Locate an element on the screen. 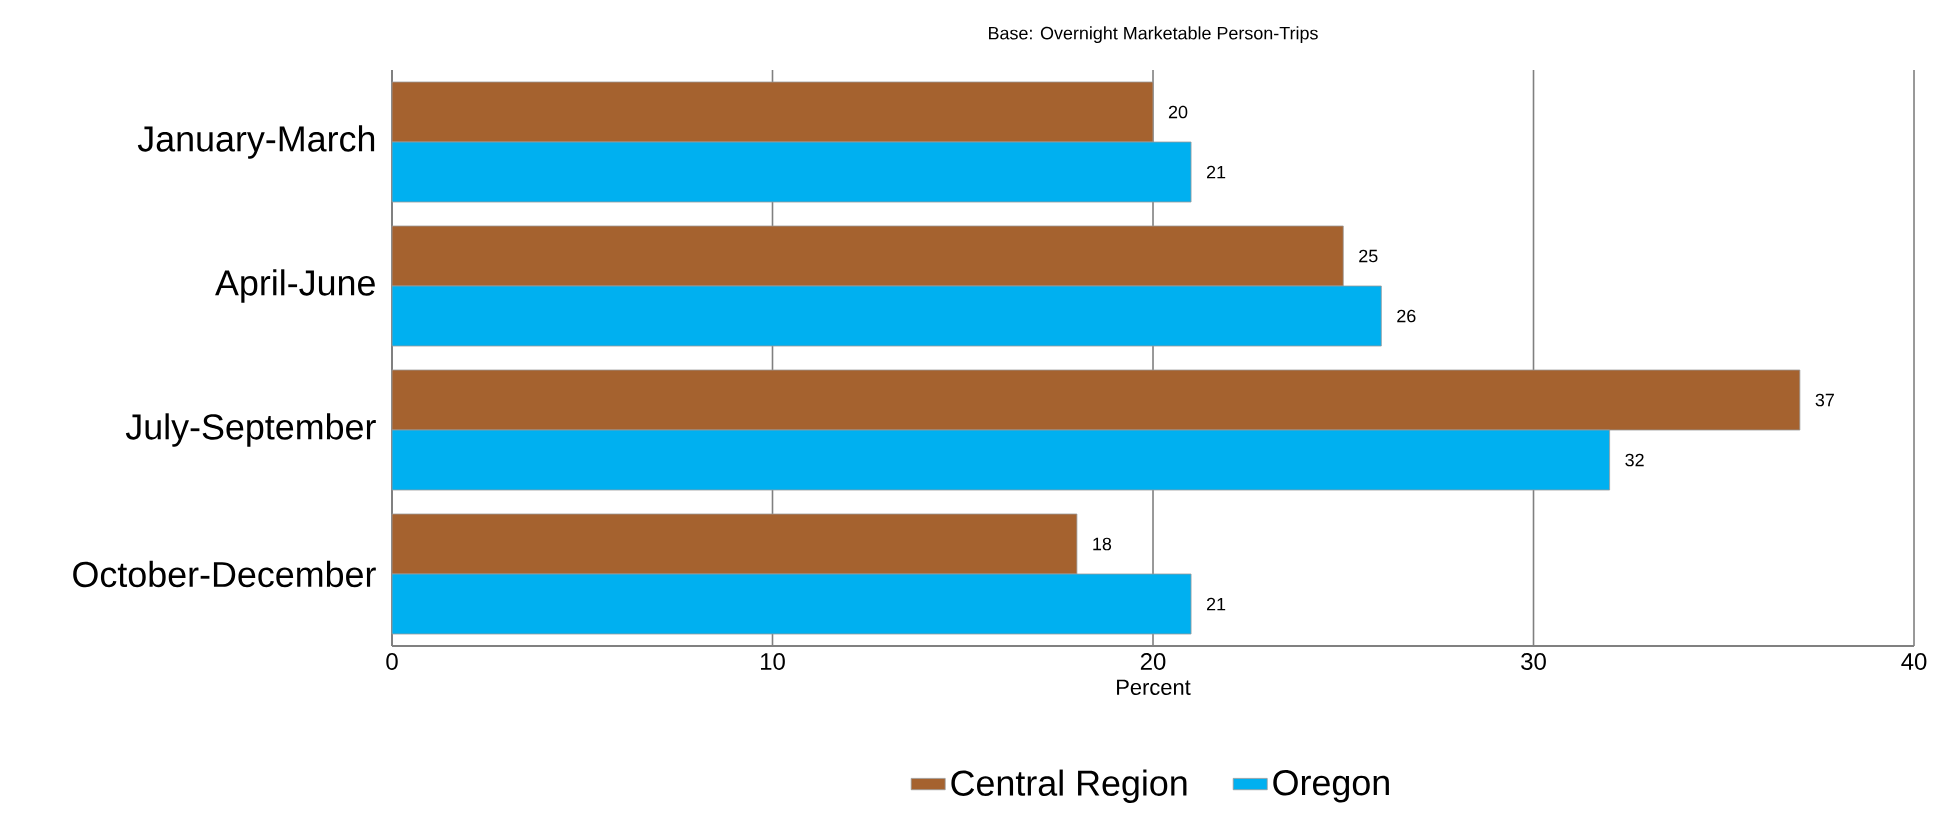 The width and height of the screenshot is (1951, 816). data-label: 37 is located at coordinates (1824, 400).